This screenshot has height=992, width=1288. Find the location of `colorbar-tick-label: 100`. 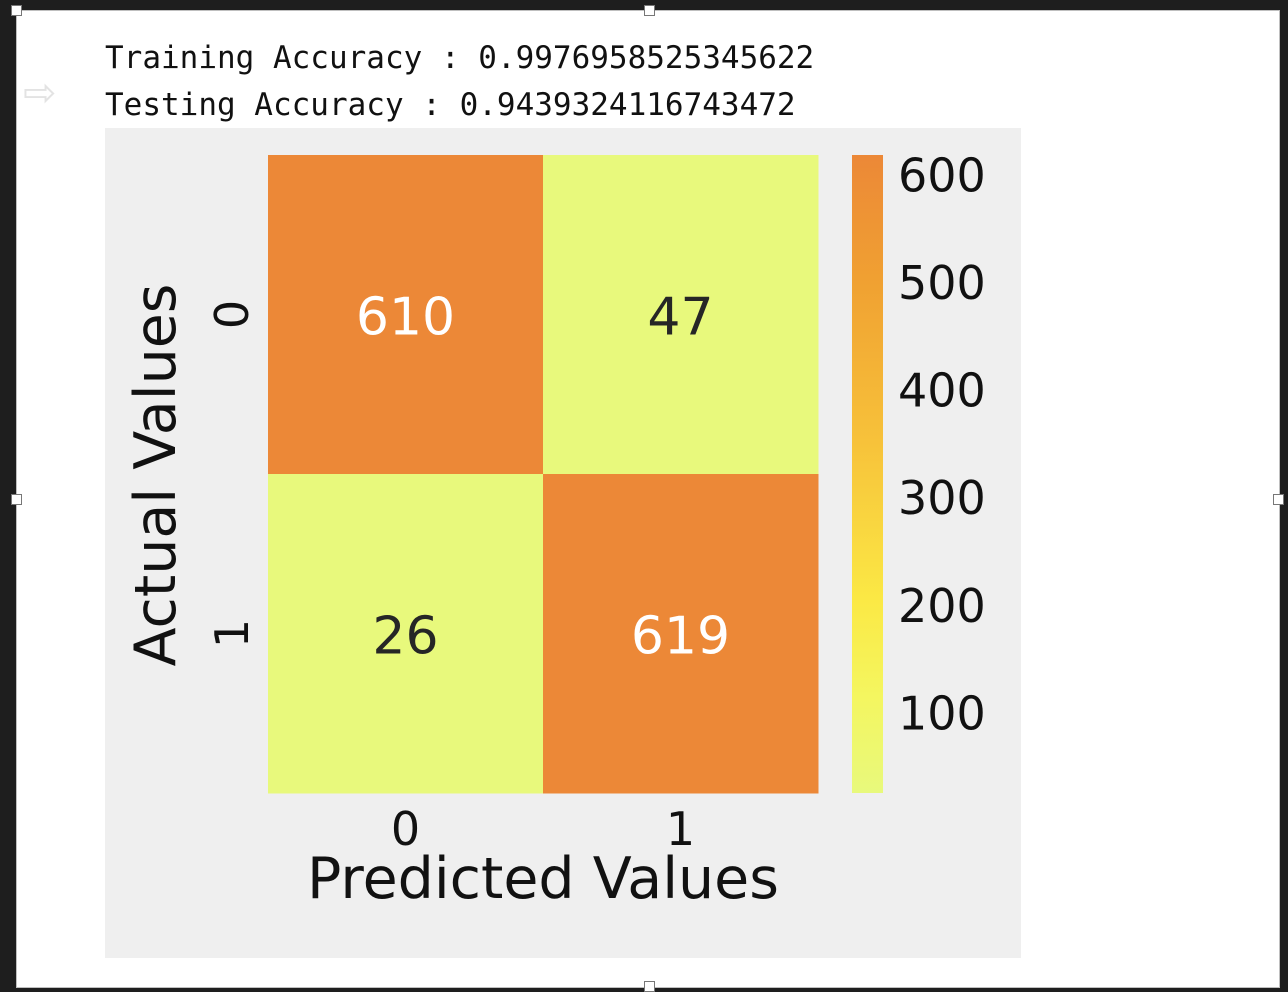

colorbar-tick-label: 100 is located at coordinates (942, 713).